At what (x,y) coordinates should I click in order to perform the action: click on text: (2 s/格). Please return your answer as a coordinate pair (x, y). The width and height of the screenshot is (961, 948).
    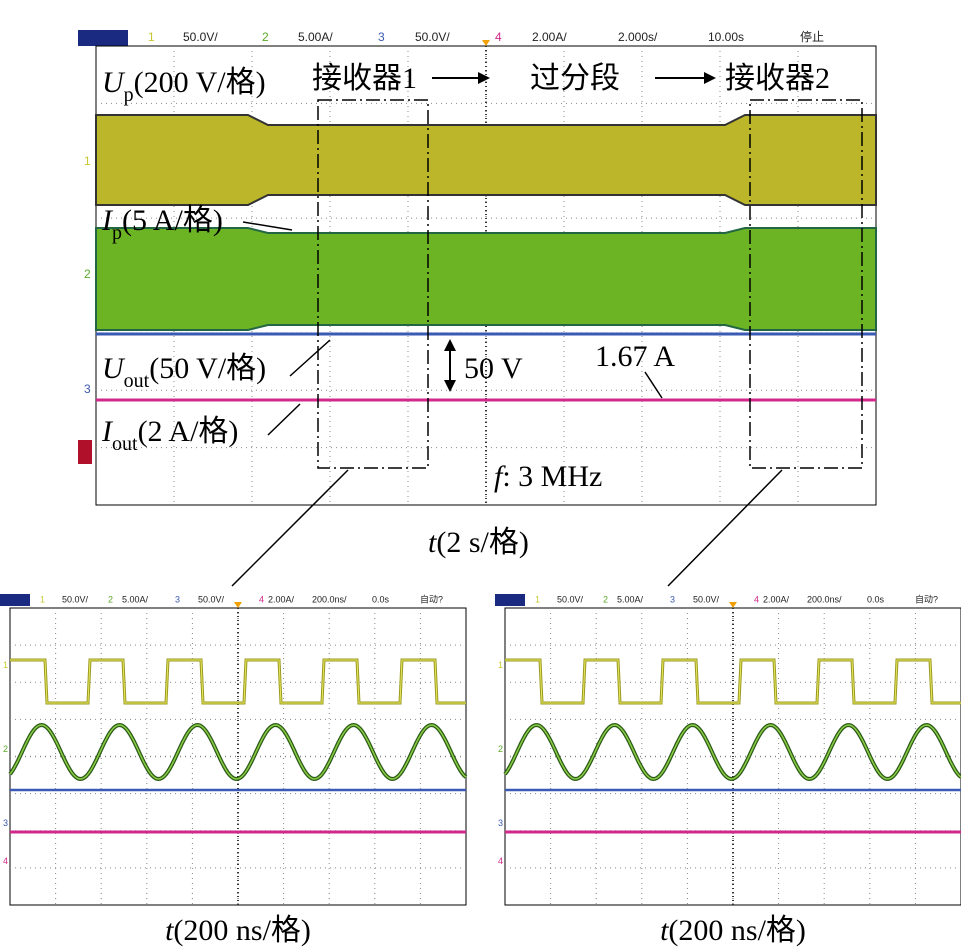
    Looking at the image, I should click on (482, 542).